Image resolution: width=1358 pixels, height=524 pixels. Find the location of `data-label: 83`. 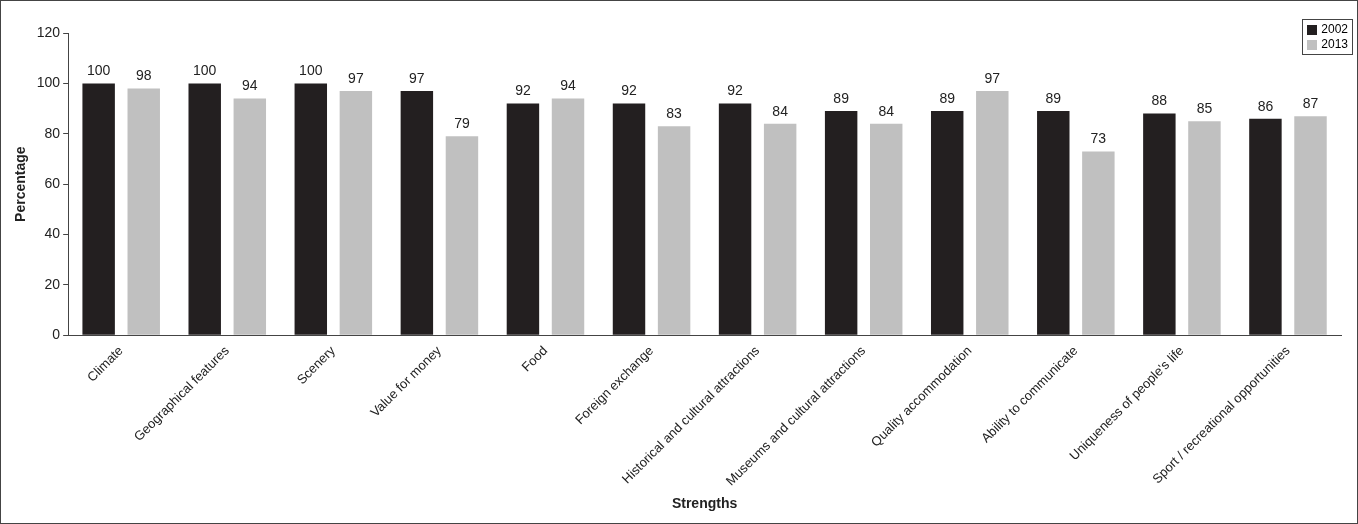

data-label: 83 is located at coordinates (674, 113).